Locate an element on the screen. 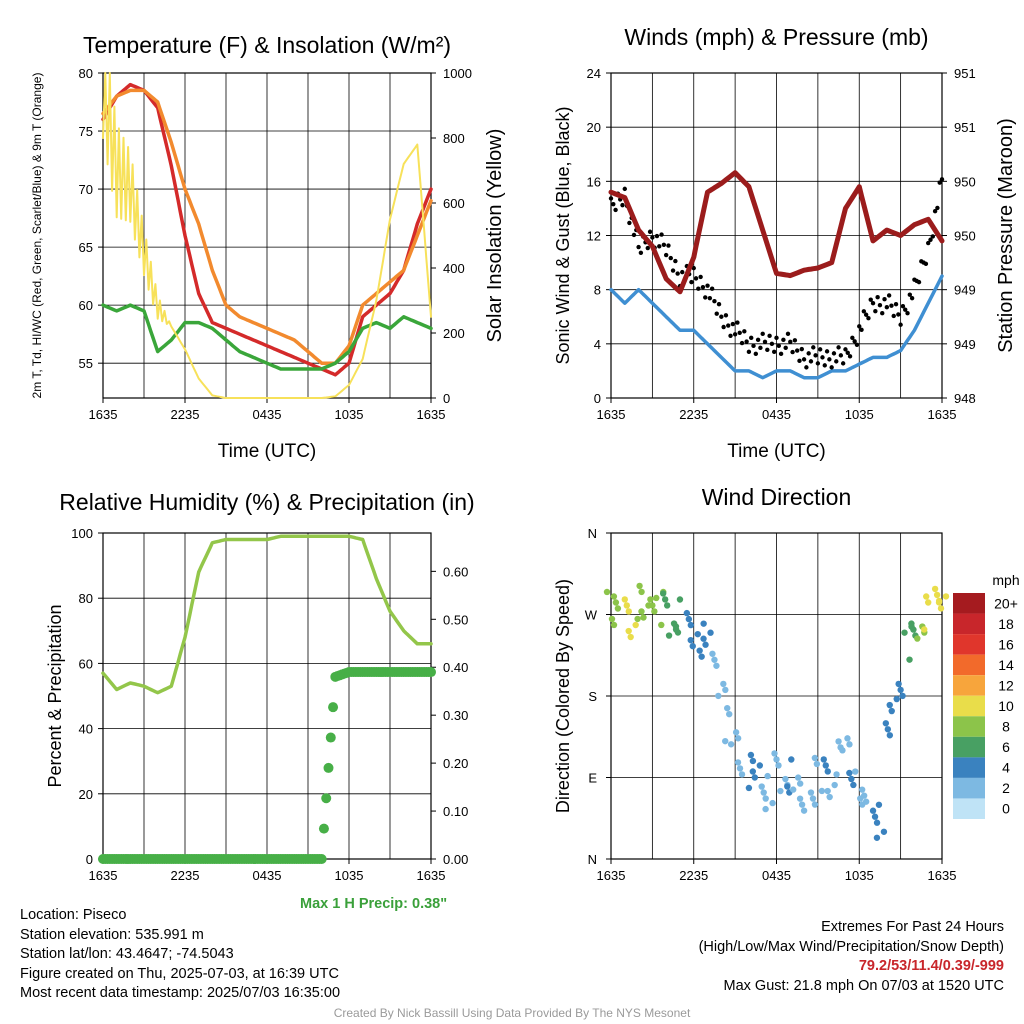 The height and width of the screenshot is (1024, 1024). y-tick-label: 16 is located at coordinates (594, 181).